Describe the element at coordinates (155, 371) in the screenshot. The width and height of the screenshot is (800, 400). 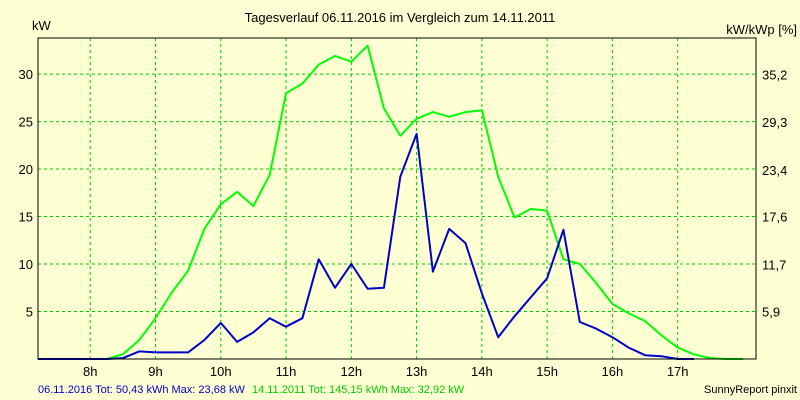
I see `x-tick-label: 9h` at that location.